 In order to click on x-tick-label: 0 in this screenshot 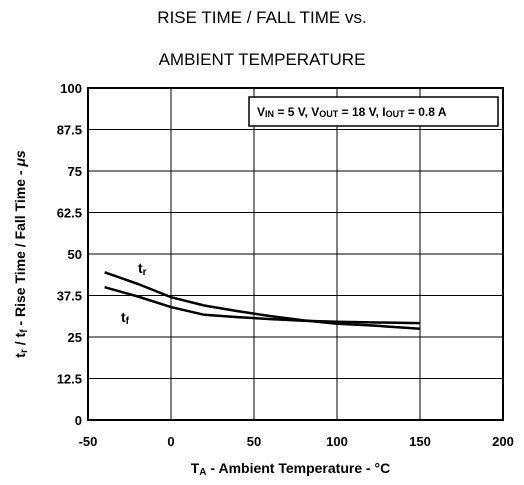, I will do `click(170, 441)`.